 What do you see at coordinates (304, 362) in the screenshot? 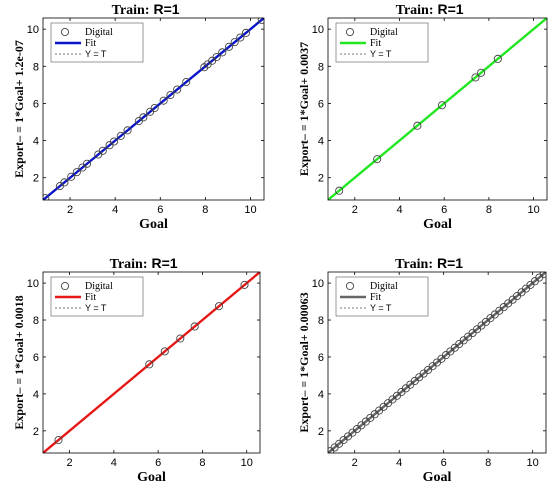
I see `y-axis-label: Export– = 1*Goal+ 0.00063` at bounding box center [304, 362].